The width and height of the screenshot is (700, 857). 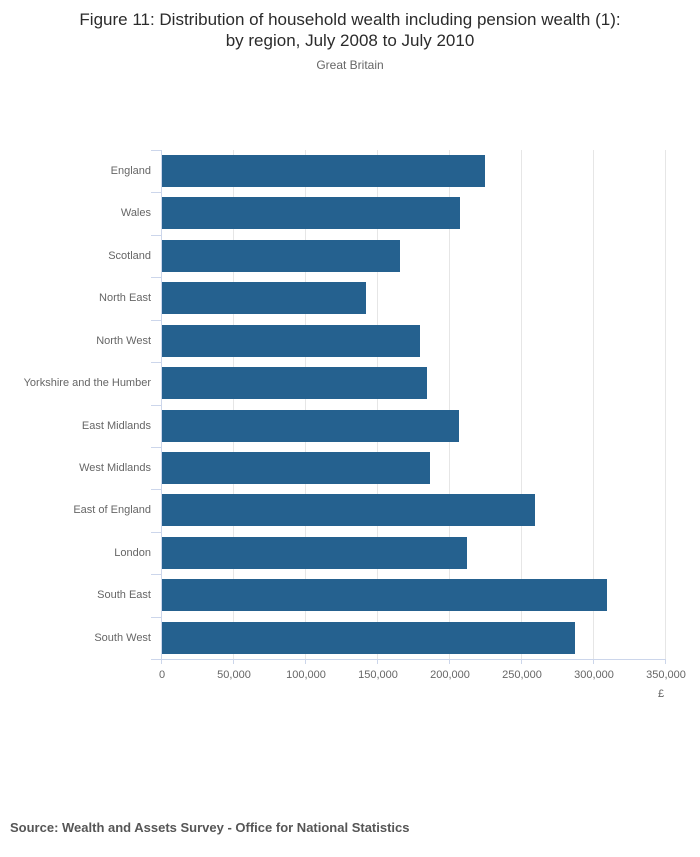 What do you see at coordinates (311, 213) in the screenshot?
I see `bar-wales` at bounding box center [311, 213].